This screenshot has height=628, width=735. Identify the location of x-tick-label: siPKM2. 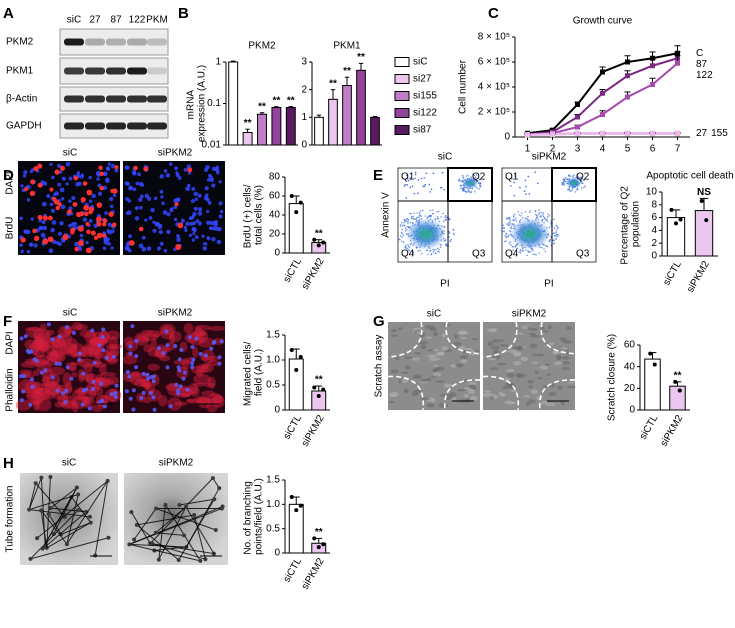
(313, 574).